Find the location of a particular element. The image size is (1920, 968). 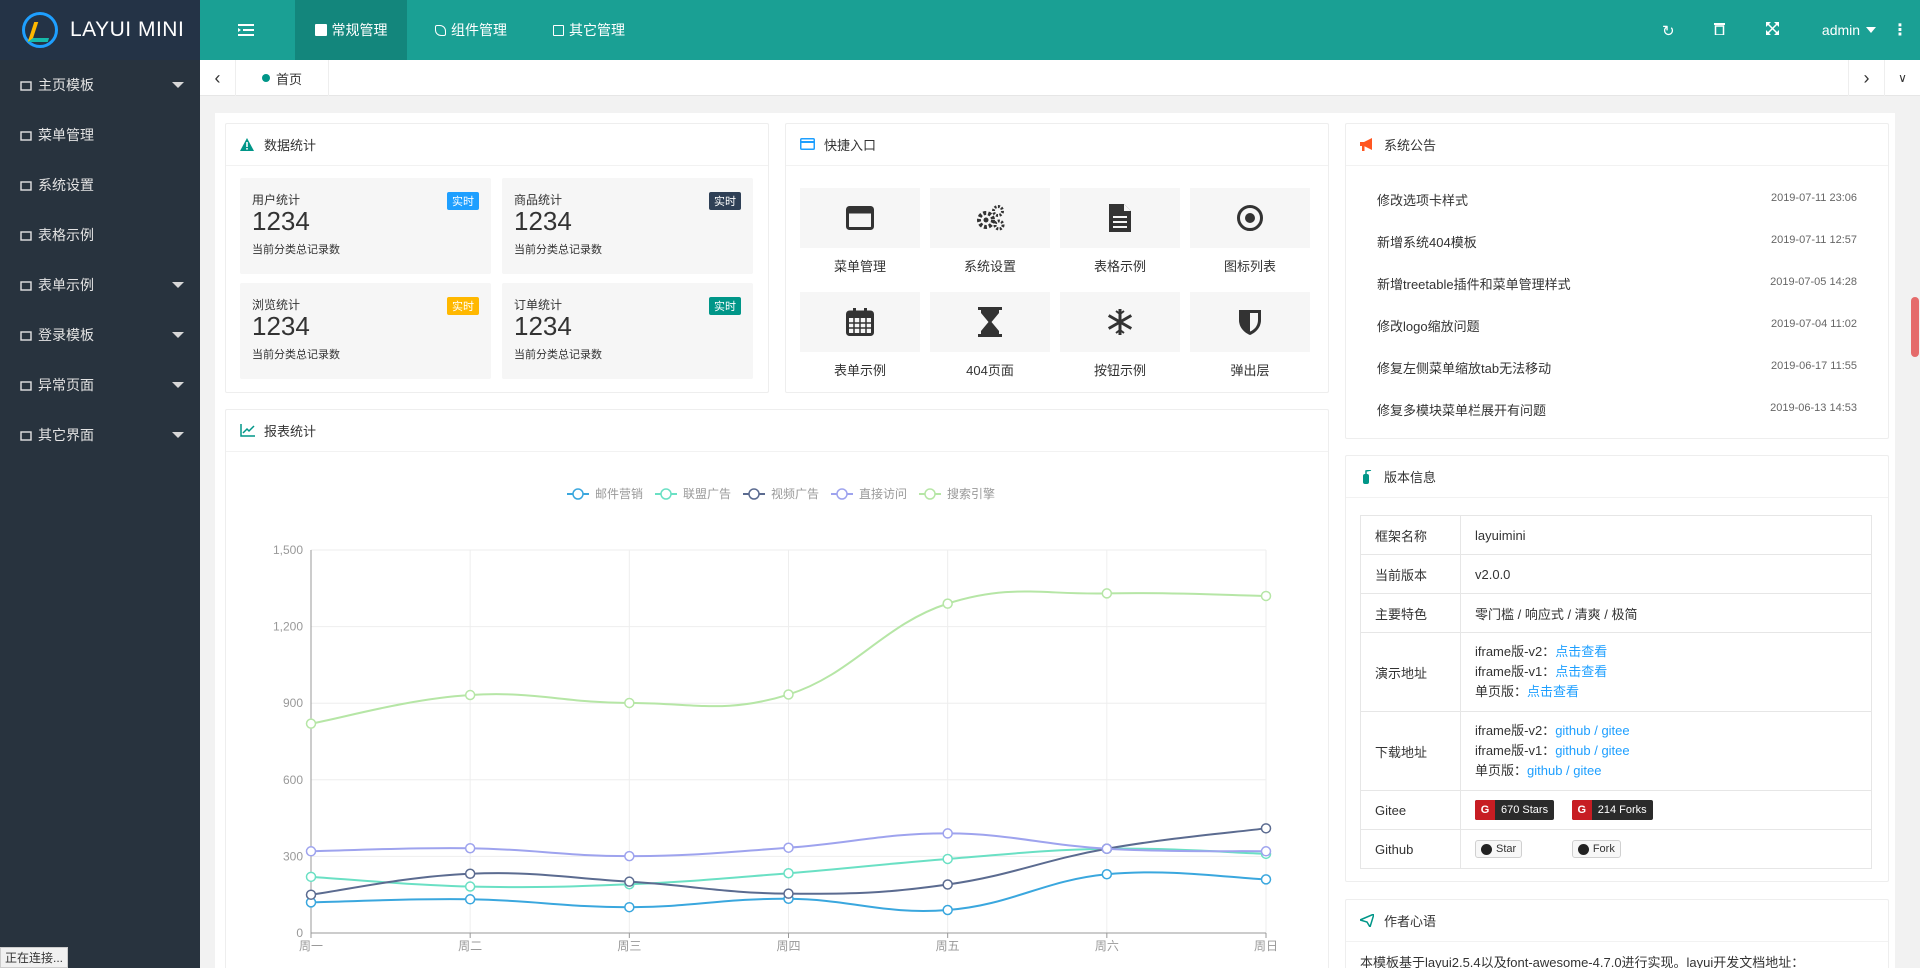

quick-entry-shield: 弹出层 is located at coordinates (1250, 335).